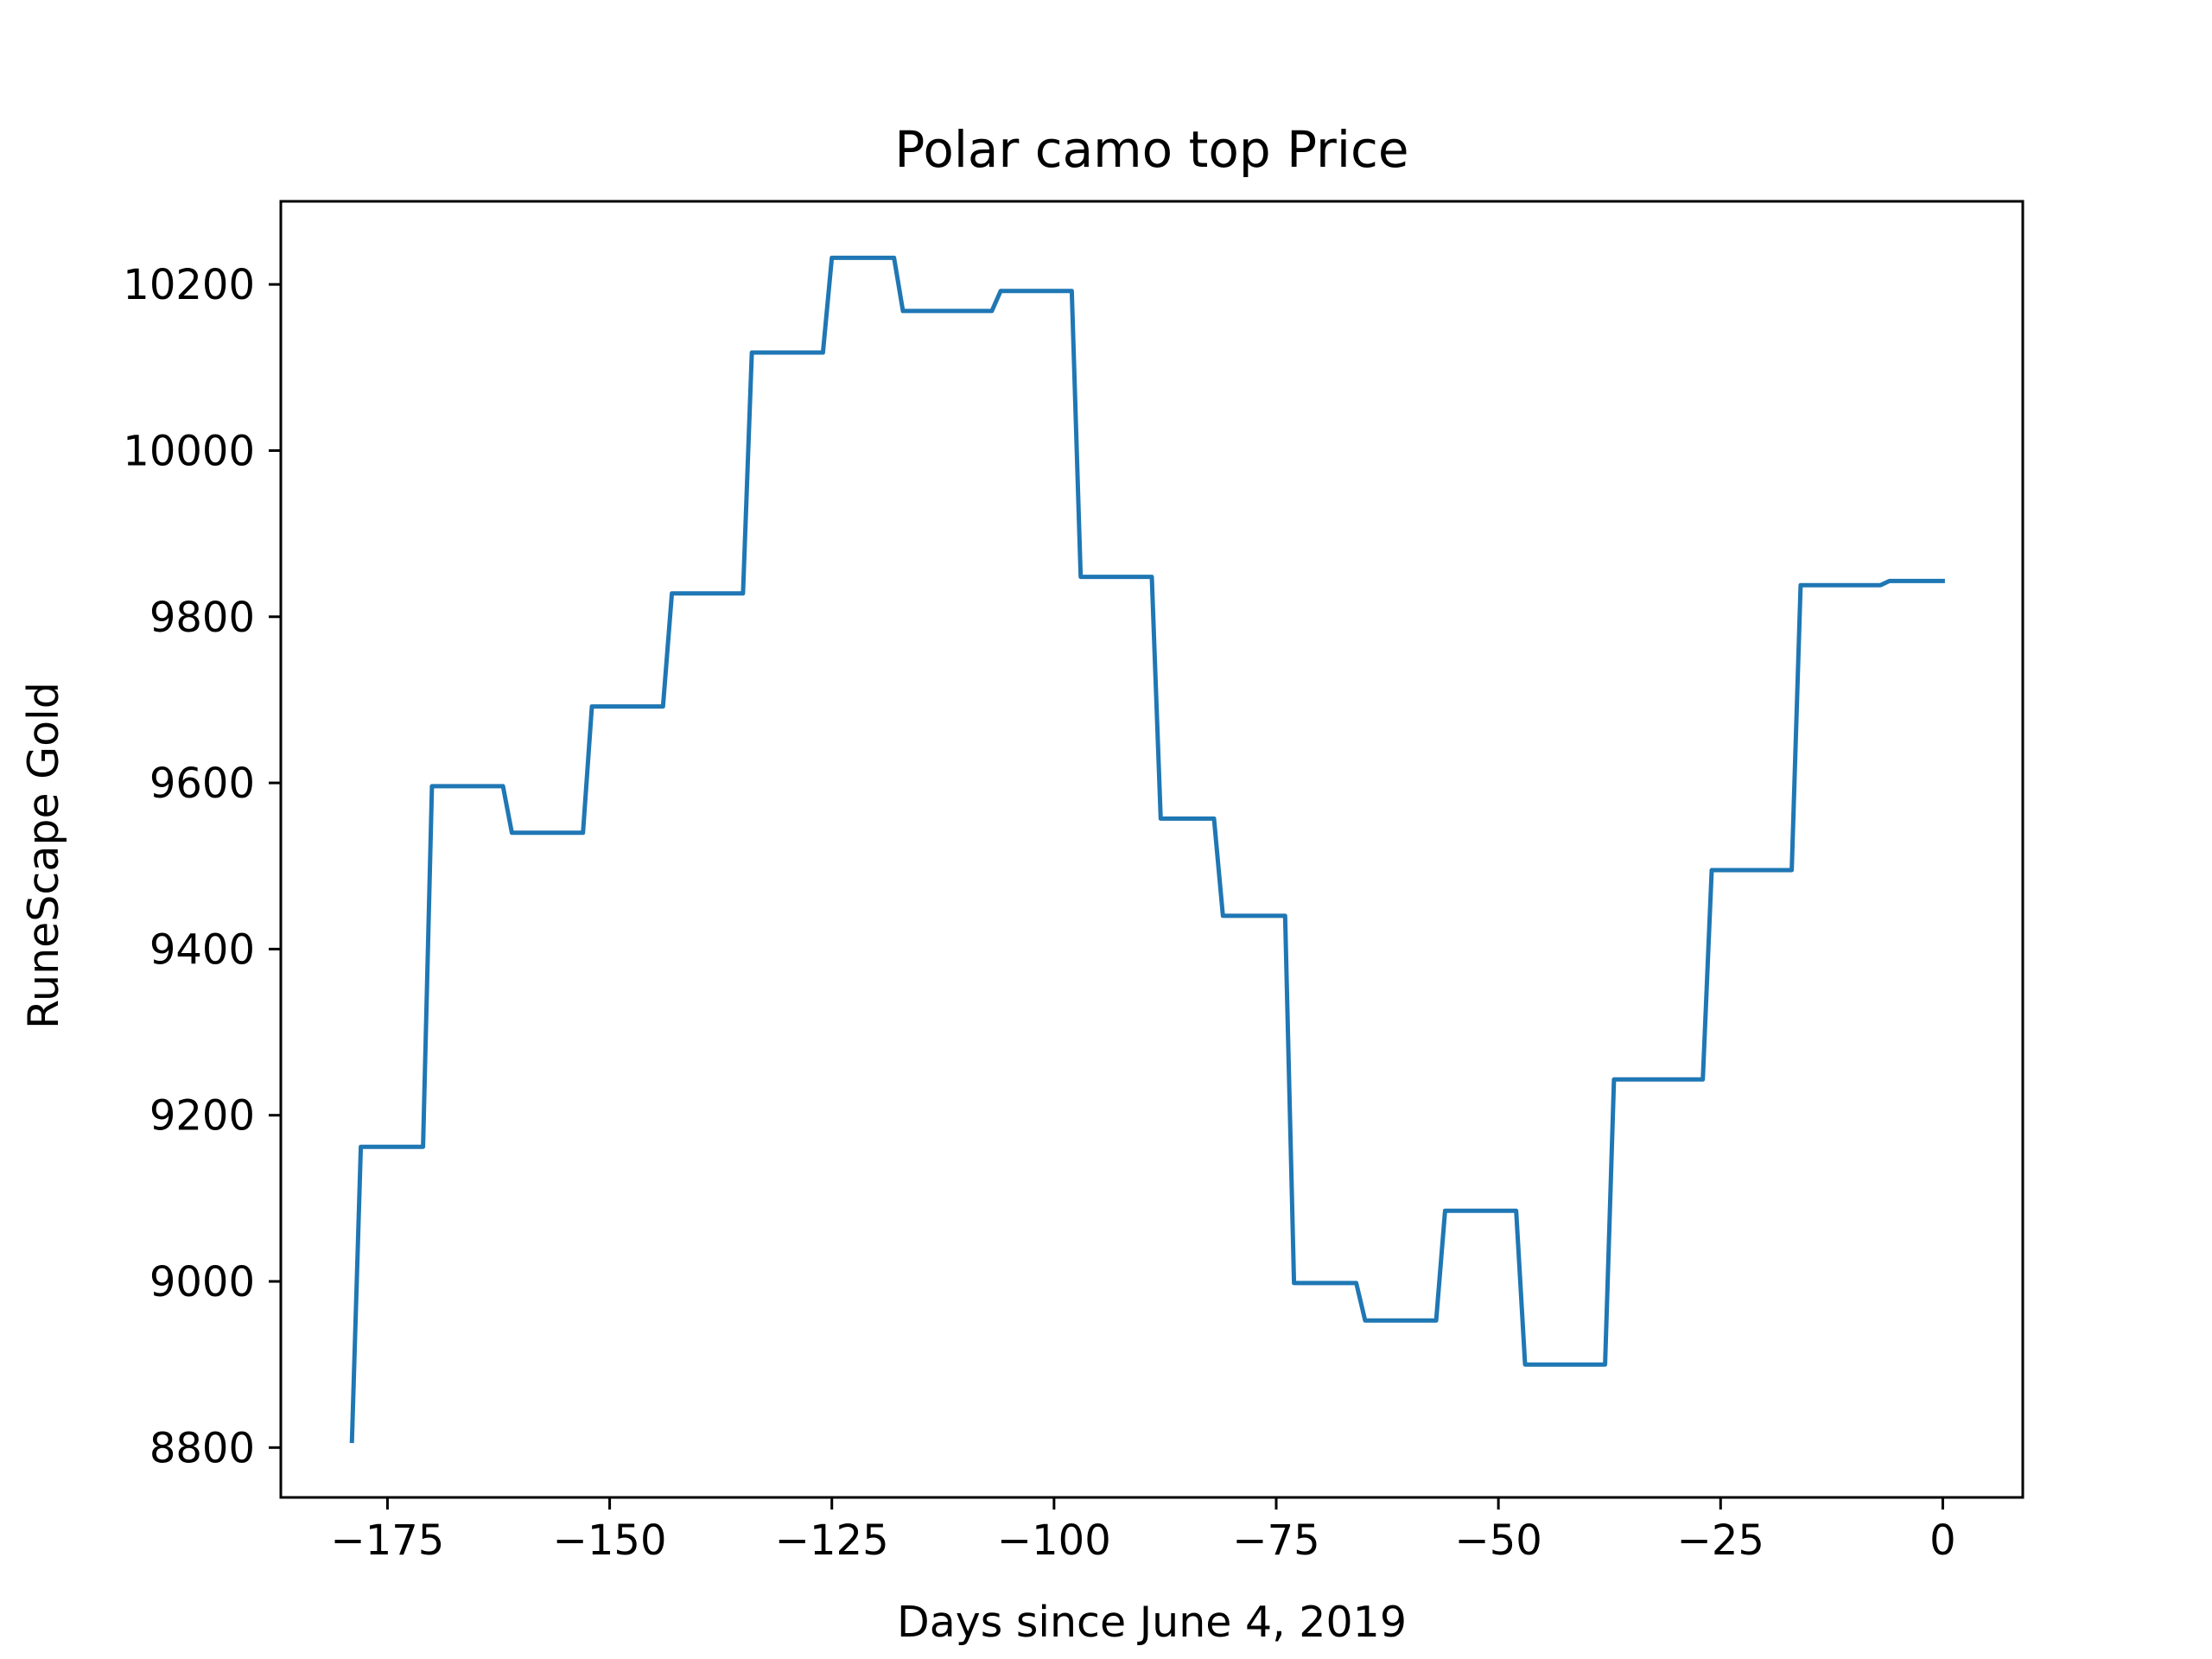 The image size is (2212, 1659). Describe the element at coordinates (189, 451) in the screenshot. I see `y-tick-label: 10000` at that location.